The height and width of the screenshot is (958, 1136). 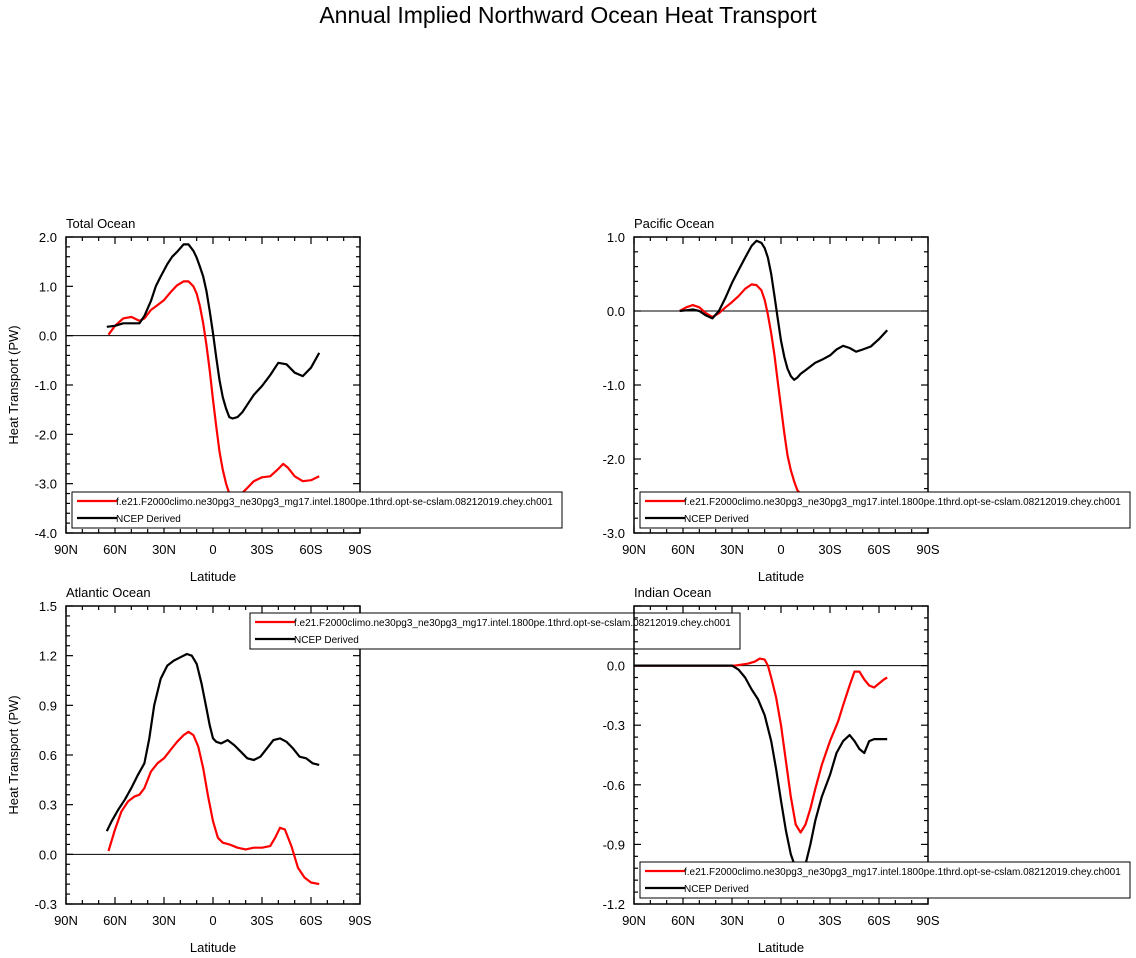 What do you see at coordinates (48, 656) in the screenshot?
I see `y-tick-label: 1.2` at bounding box center [48, 656].